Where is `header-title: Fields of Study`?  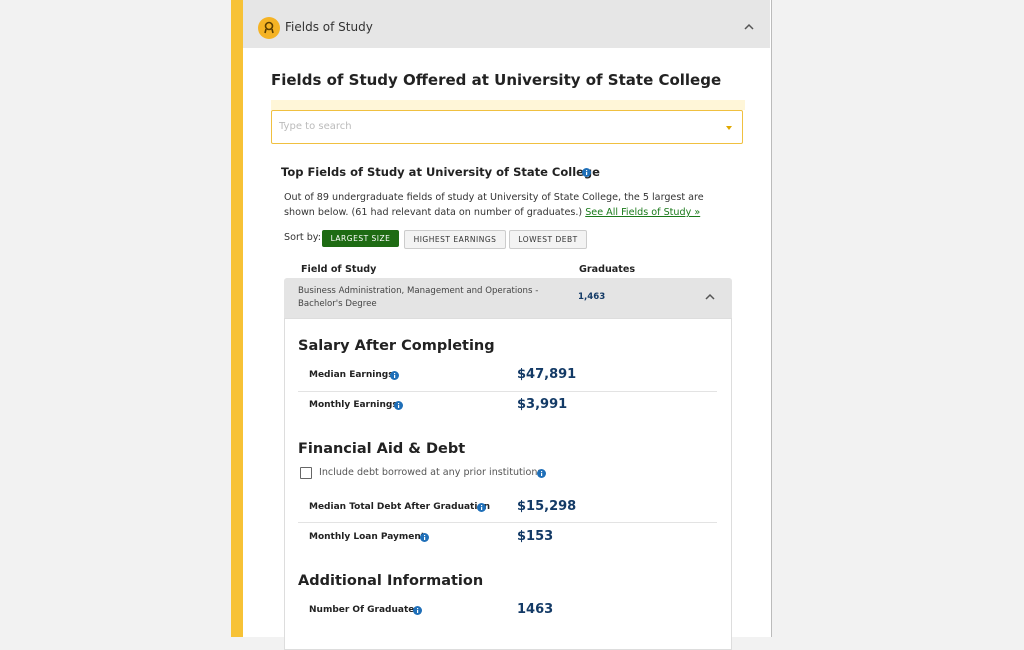
header-title: Fields of Study is located at coordinates (329, 27).